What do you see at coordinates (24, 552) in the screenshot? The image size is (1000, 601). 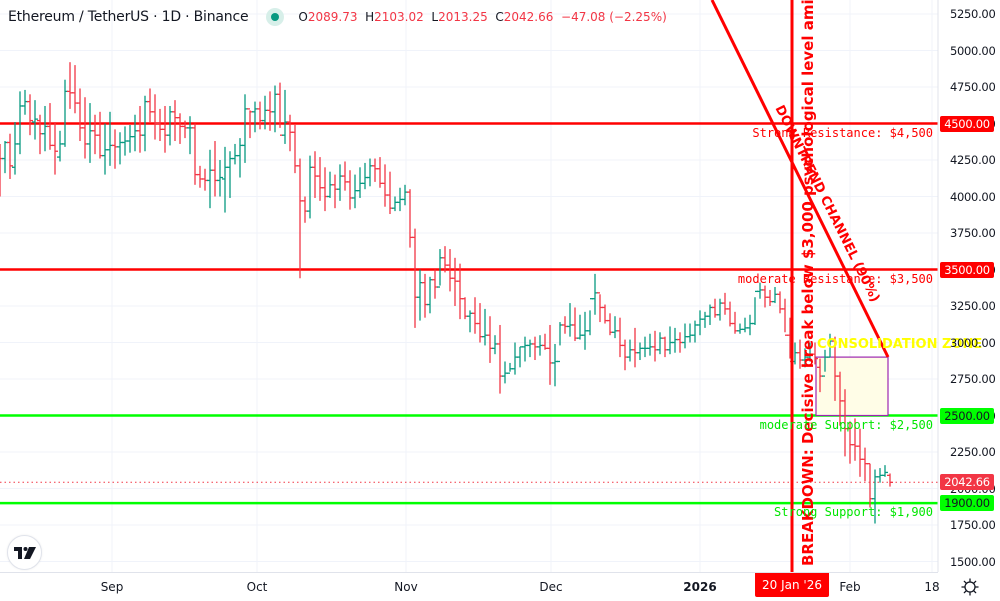 I see `tradingview-logo` at bounding box center [24, 552].